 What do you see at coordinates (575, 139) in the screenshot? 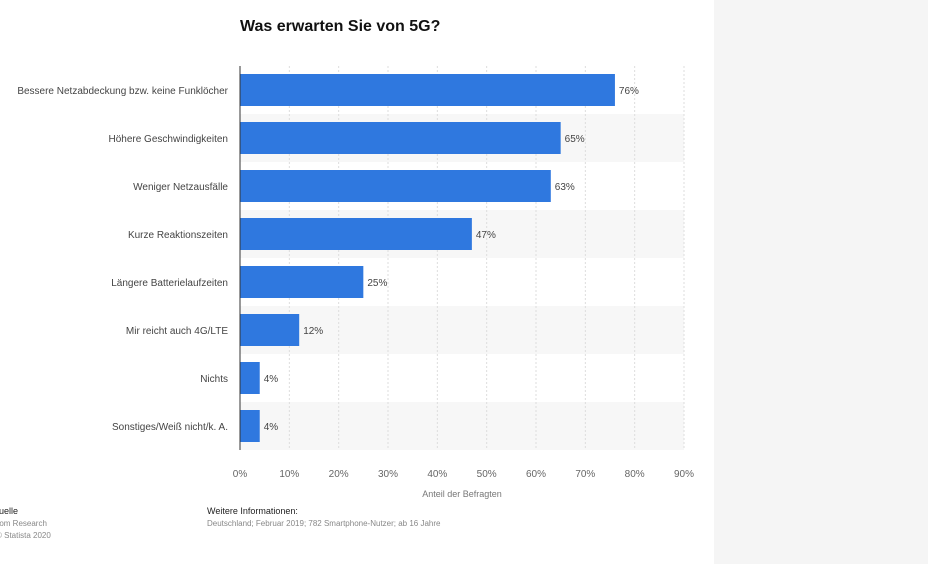
I see `data-label: 65%` at bounding box center [575, 139].